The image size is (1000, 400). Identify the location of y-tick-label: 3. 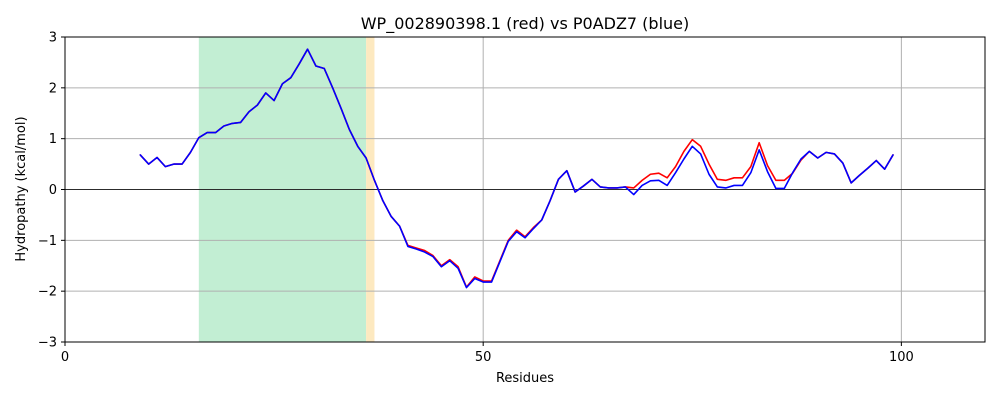
(53, 38).